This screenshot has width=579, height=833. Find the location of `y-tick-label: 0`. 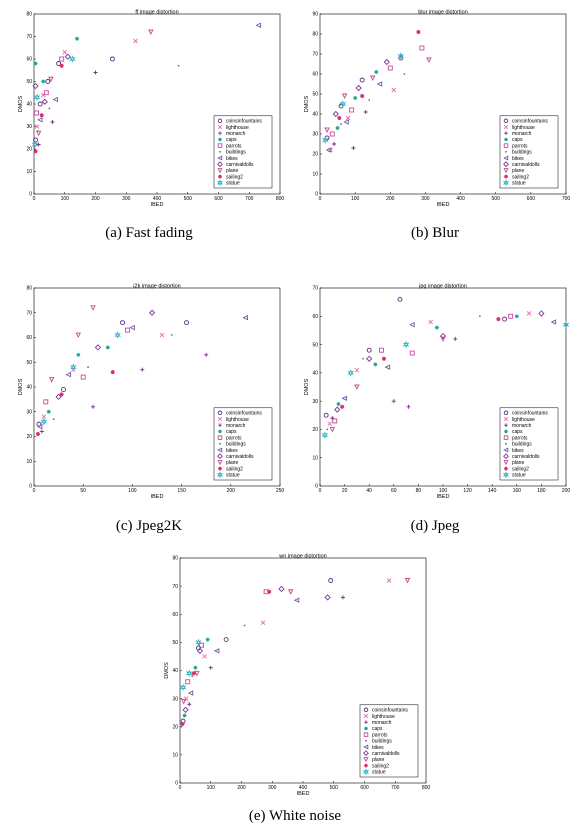

y-tick-label: 0 is located at coordinates (316, 487).